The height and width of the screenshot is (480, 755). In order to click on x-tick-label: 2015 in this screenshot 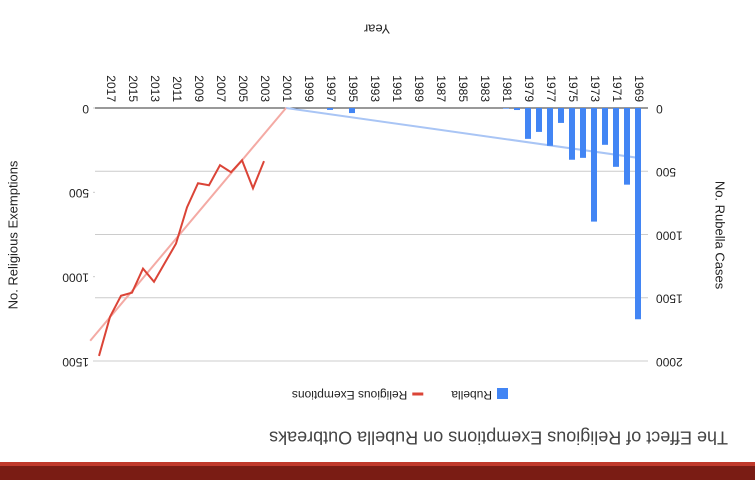, I will do `click(133, 88)`.